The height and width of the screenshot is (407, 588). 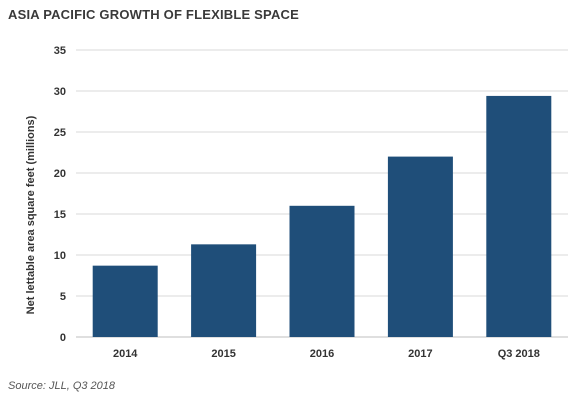 I want to click on bar-2016, so click(x=322, y=271).